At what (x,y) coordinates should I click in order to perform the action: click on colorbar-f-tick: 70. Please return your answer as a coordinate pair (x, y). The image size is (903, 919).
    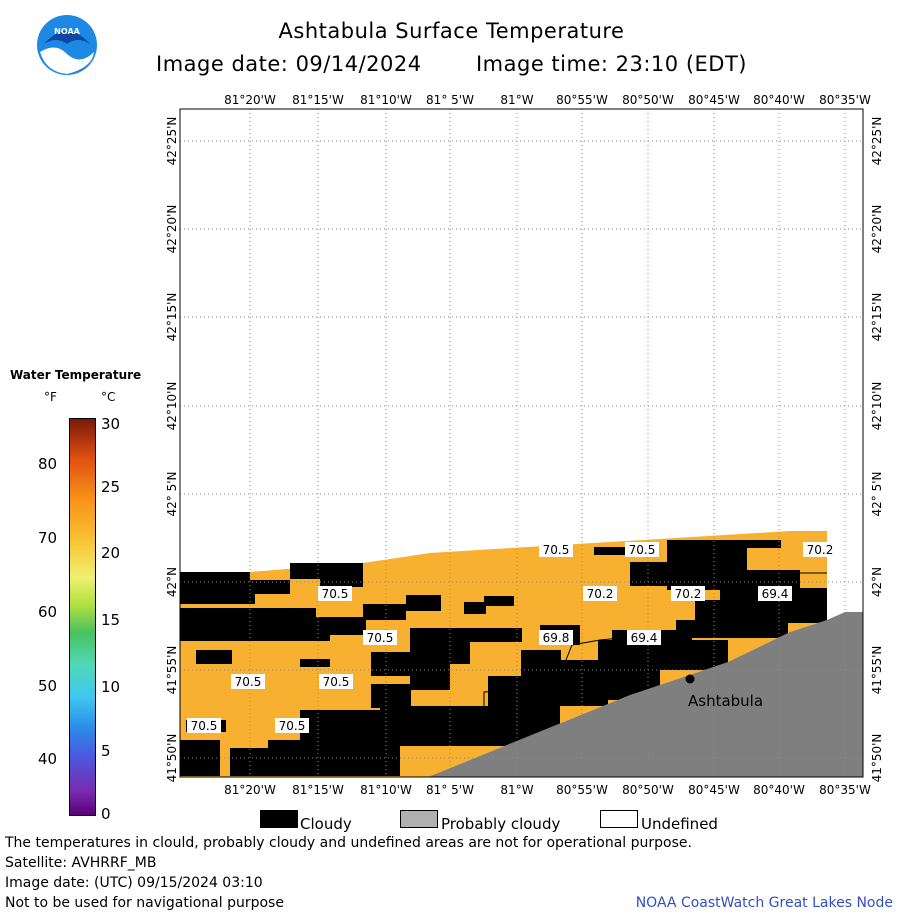
    Looking at the image, I should click on (48, 538).